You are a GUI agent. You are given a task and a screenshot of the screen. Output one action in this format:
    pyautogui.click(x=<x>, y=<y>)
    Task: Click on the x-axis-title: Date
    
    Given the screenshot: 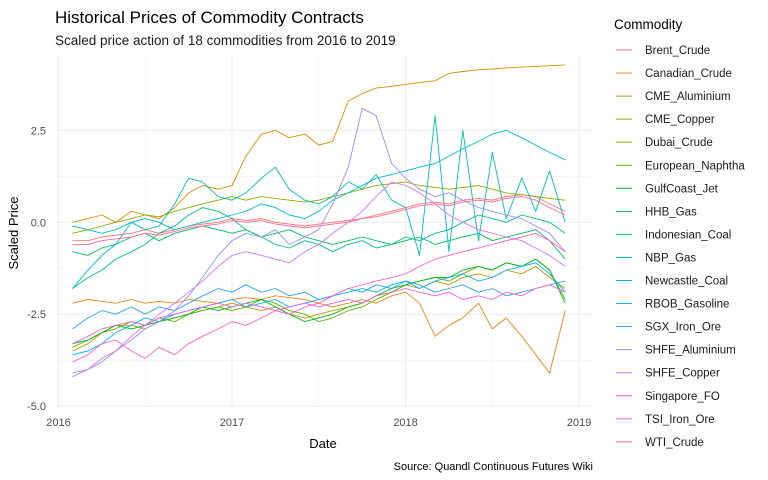 What is the action you would take?
    pyautogui.click(x=322, y=443)
    